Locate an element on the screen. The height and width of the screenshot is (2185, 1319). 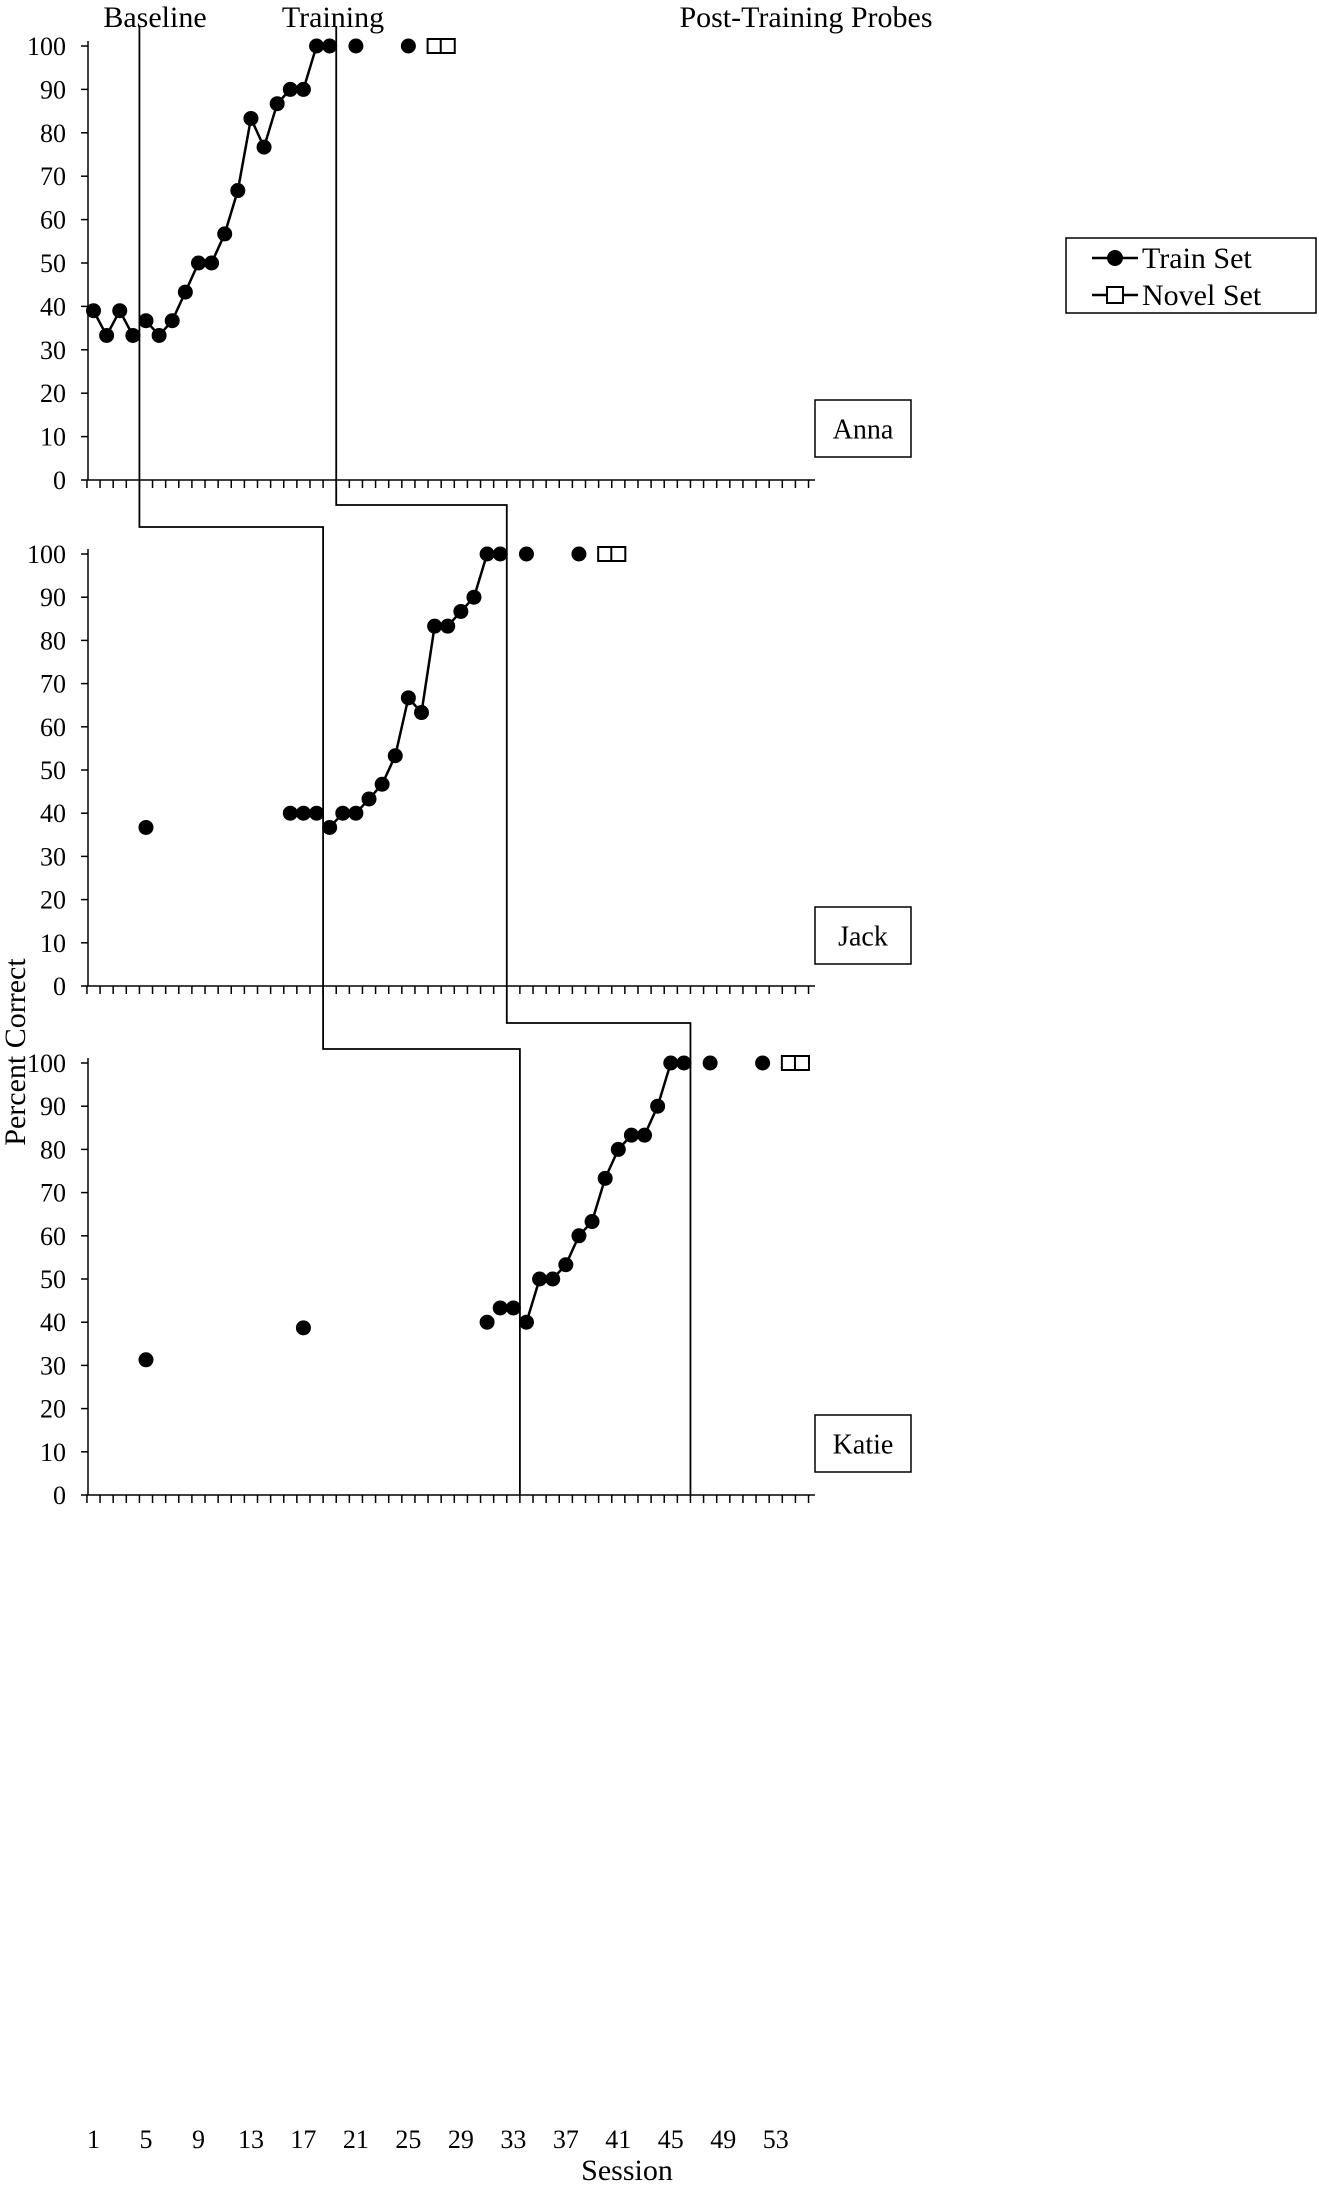
x-tick-label: 21 is located at coordinates (356, 2139).